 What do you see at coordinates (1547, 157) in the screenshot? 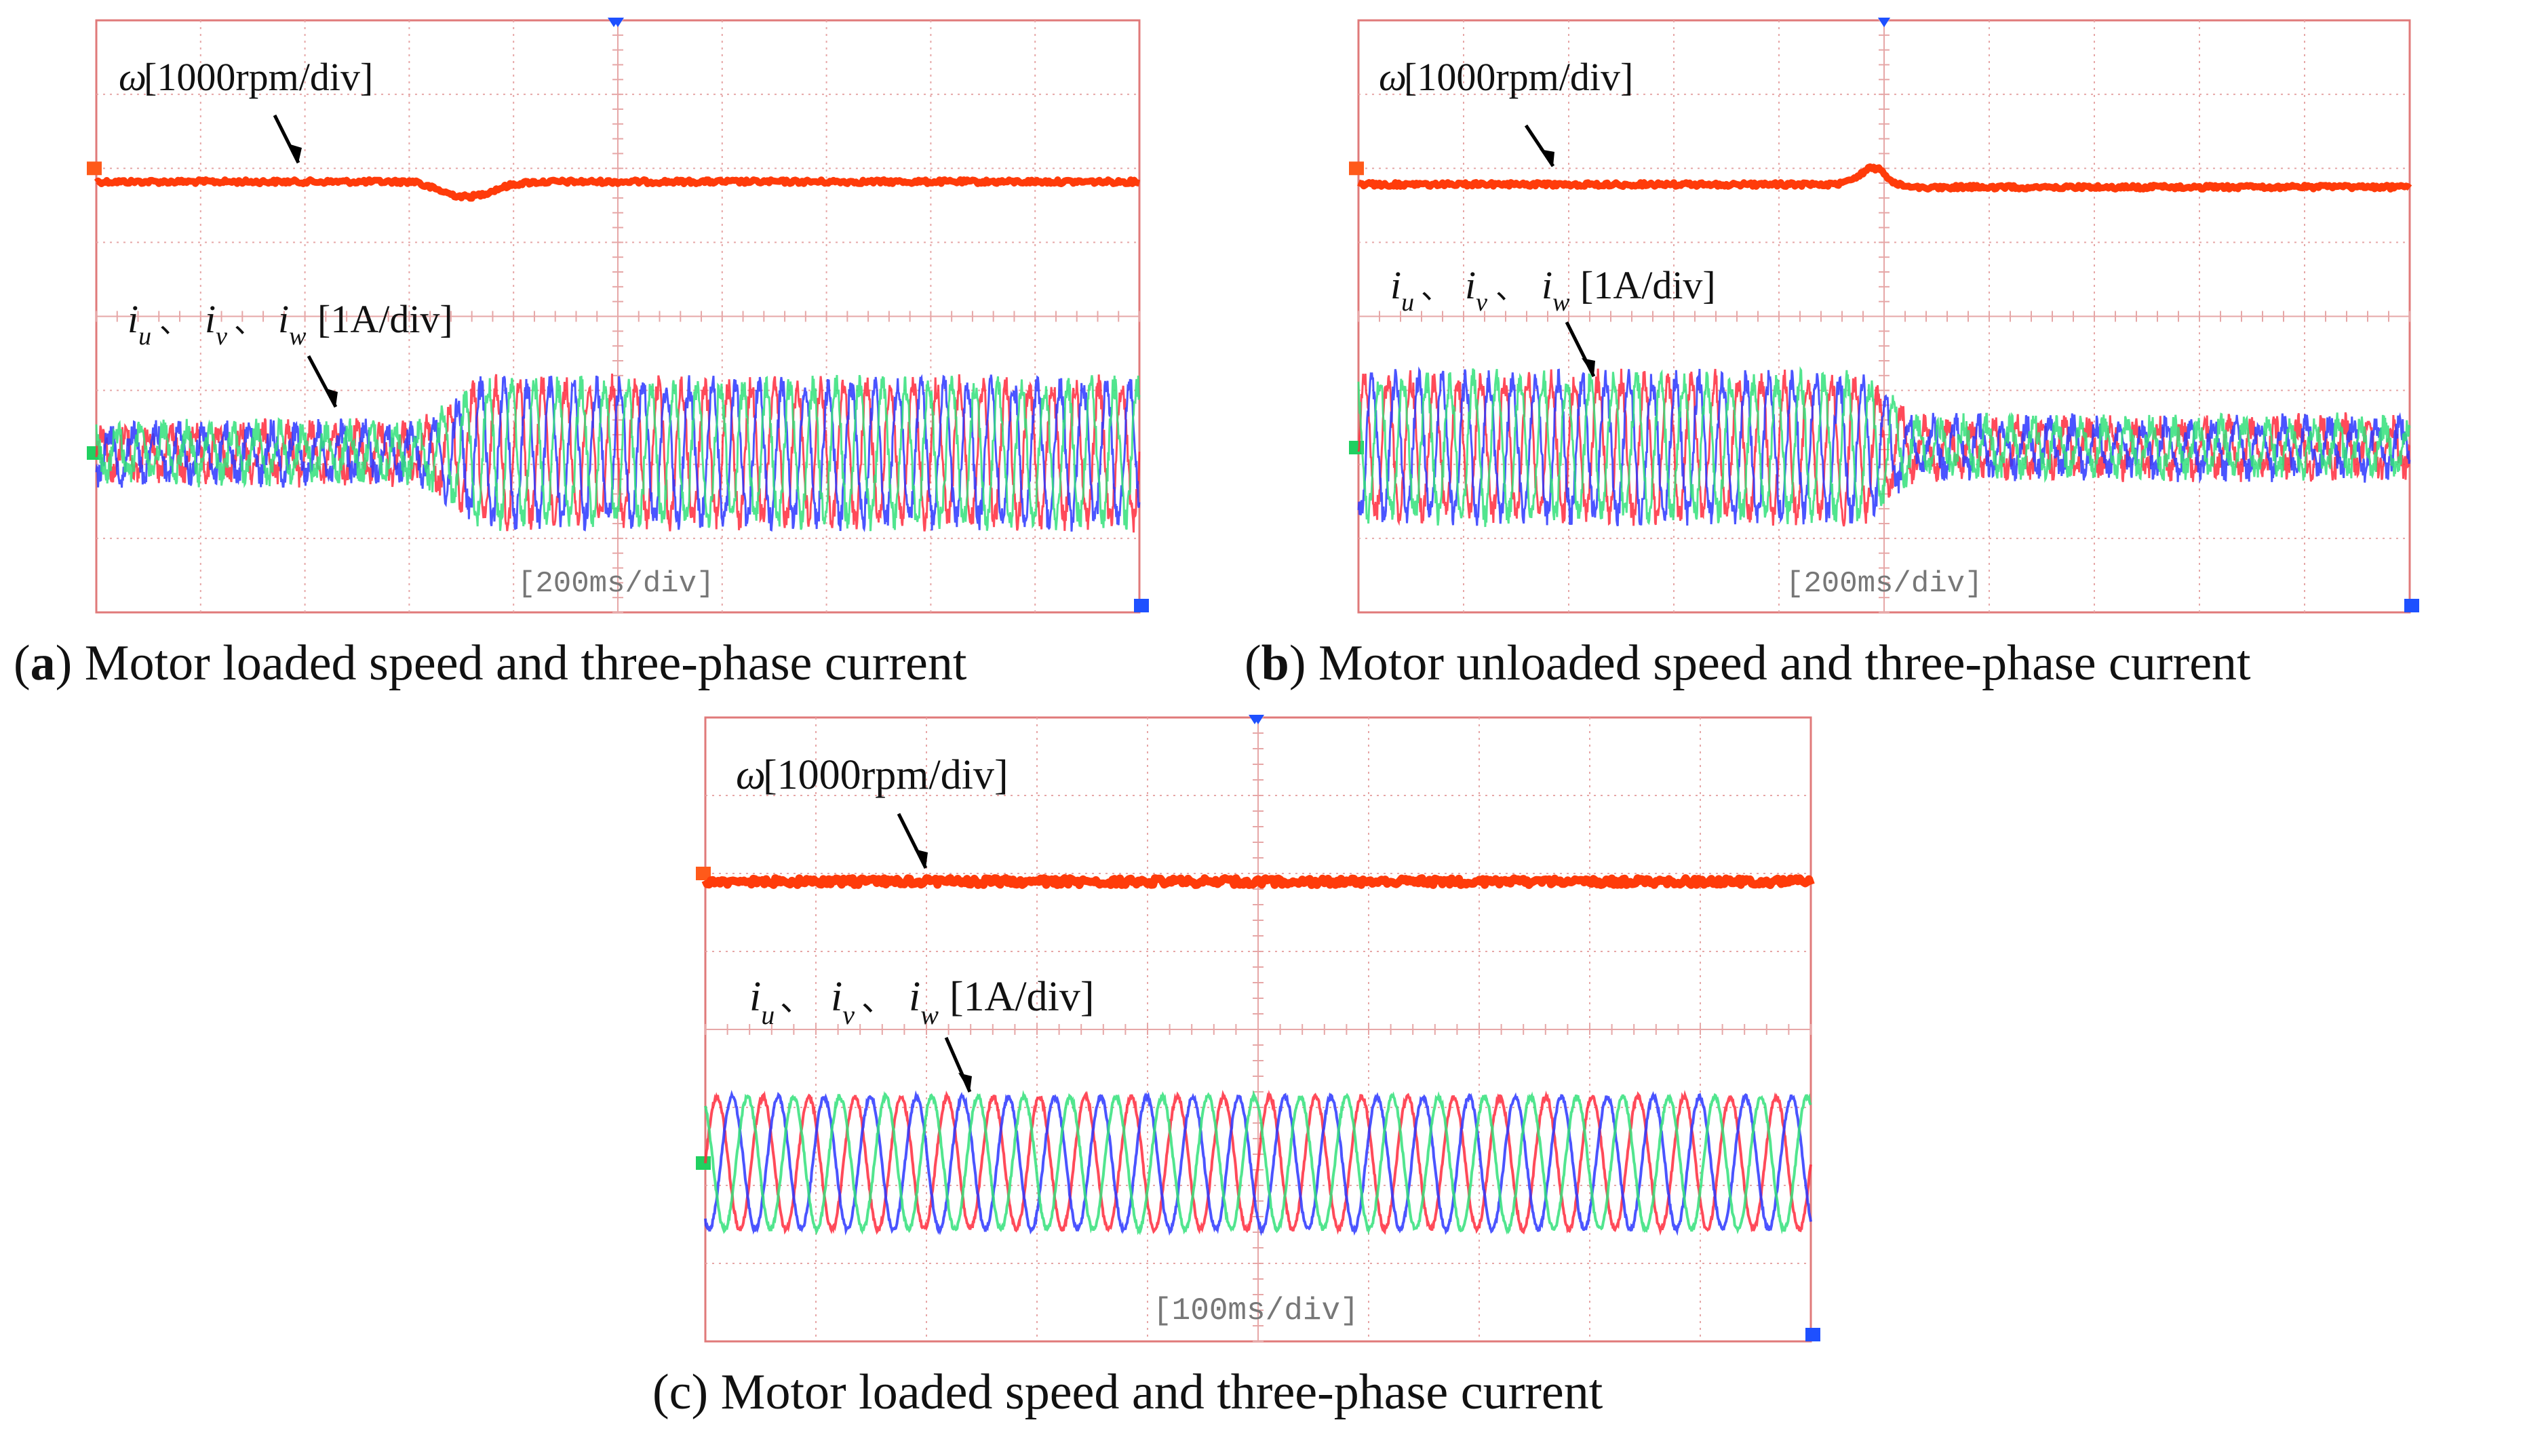
I see `panel-b-speed-arrowhead` at bounding box center [1547, 157].